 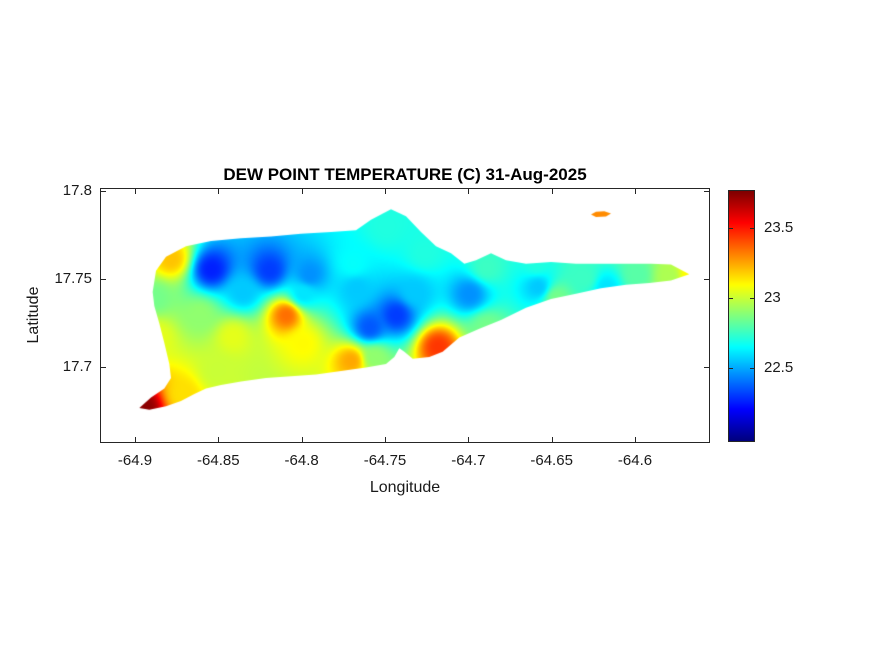 What do you see at coordinates (468, 460) in the screenshot?
I see `x-tick-label: -64.7` at bounding box center [468, 460].